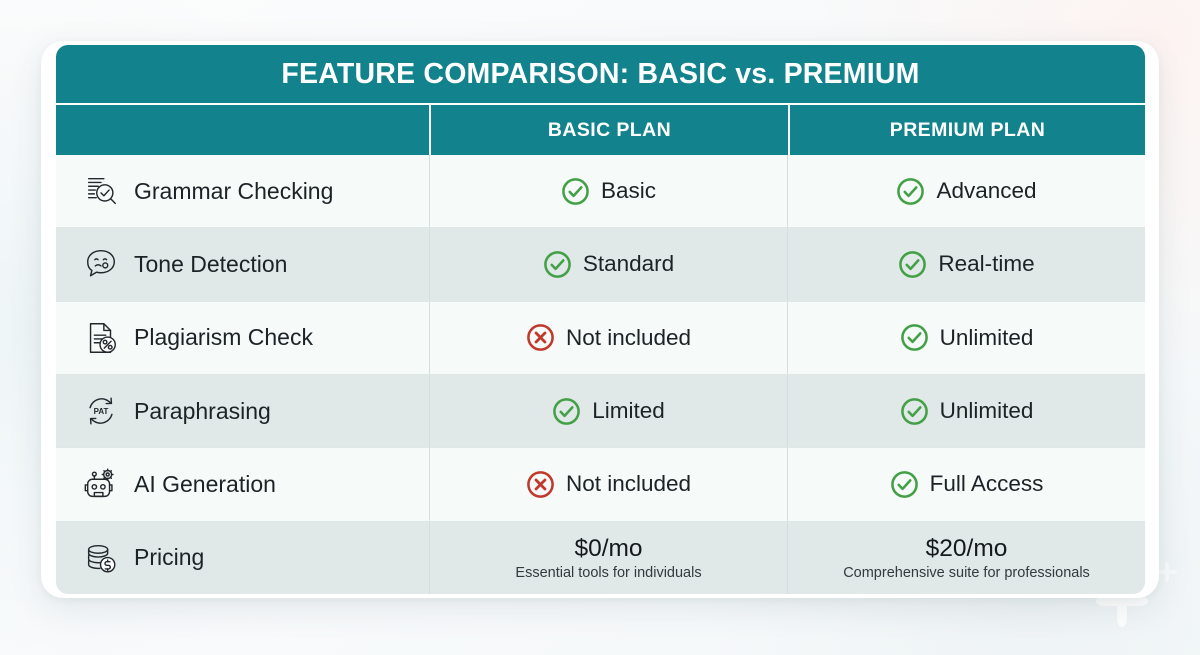 Image resolution: width=1200 pixels, height=655 pixels. Describe the element at coordinates (986, 264) in the screenshot. I see `value-text: Real-time` at that location.